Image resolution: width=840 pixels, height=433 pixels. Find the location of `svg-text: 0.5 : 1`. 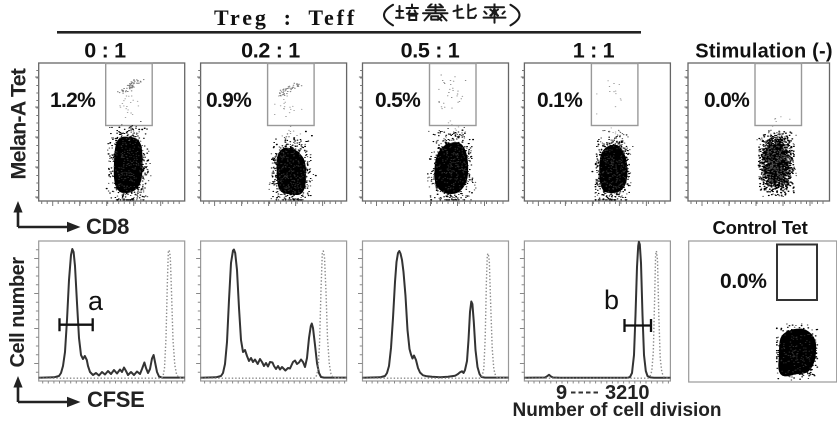

svg-text: 0.5 : 1 is located at coordinates (430, 51).